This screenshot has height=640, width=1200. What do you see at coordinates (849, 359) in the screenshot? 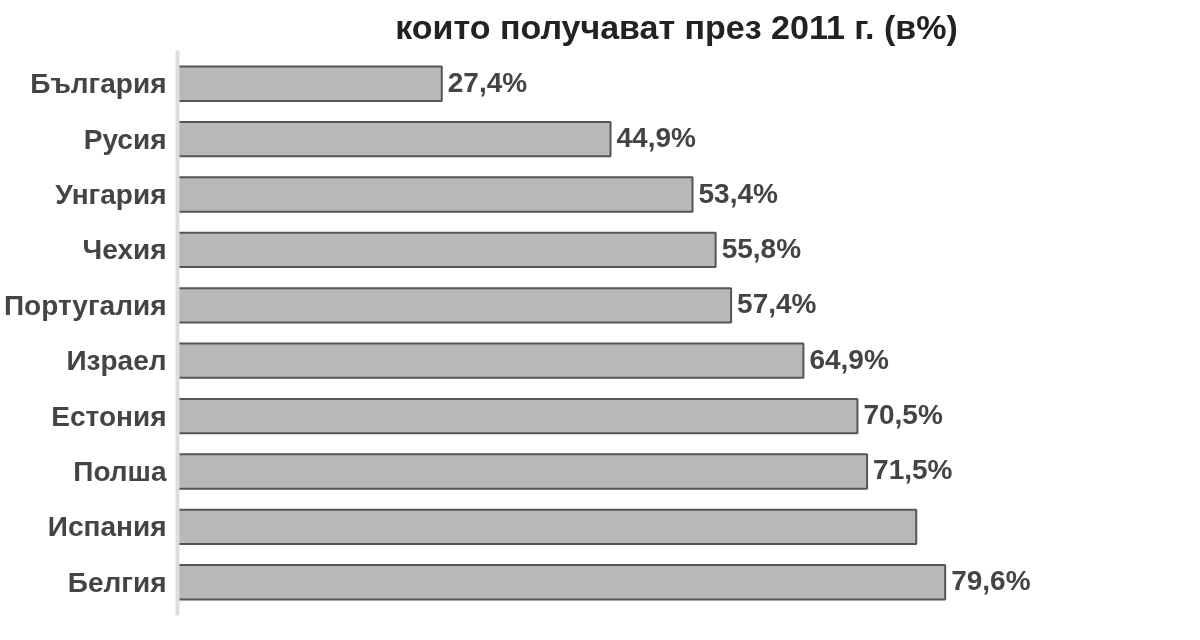
I see `data-label: 64,9%` at bounding box center [849, 359].